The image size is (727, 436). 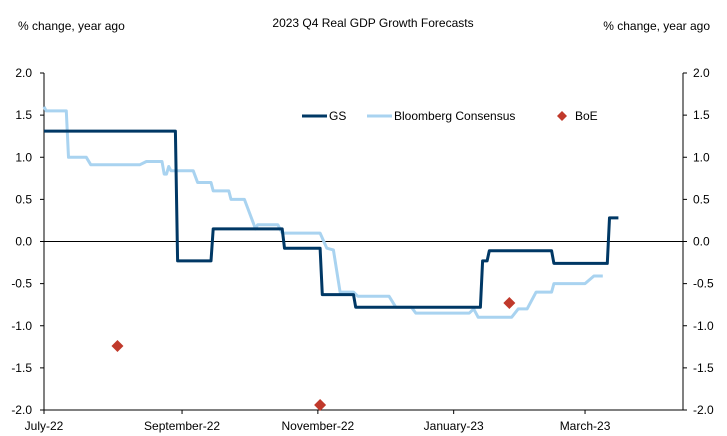 I want to click on y-tick-label-right: -1.5, so click(x=703, y=368).